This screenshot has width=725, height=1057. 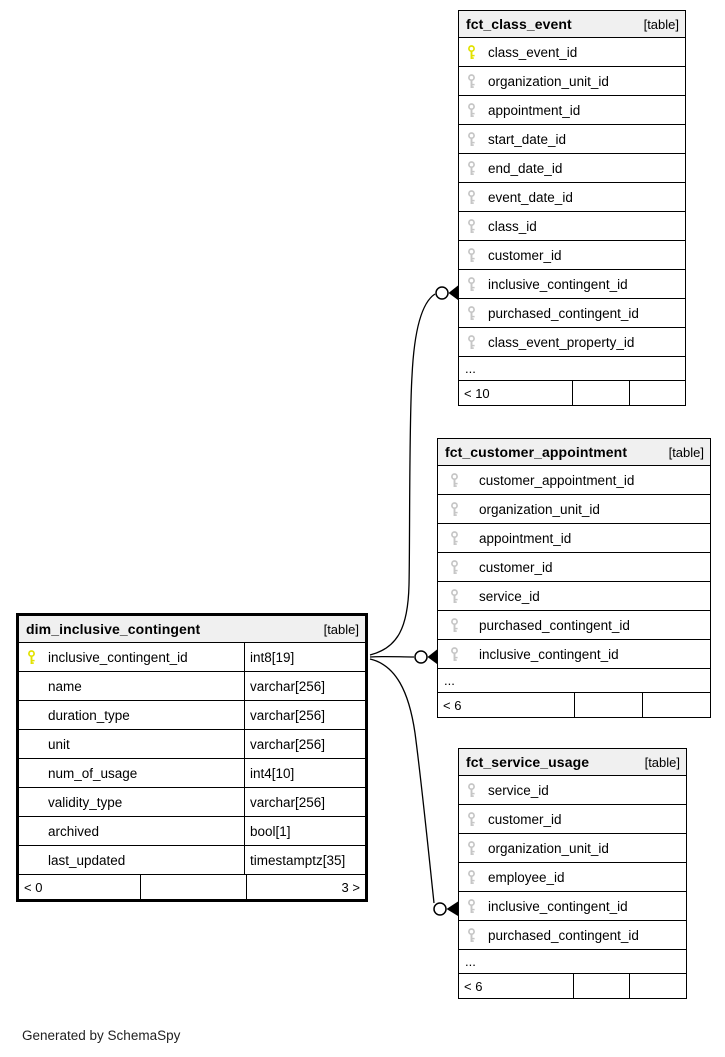 I want to click on primary-key-icon, so click(x=473, y=52).